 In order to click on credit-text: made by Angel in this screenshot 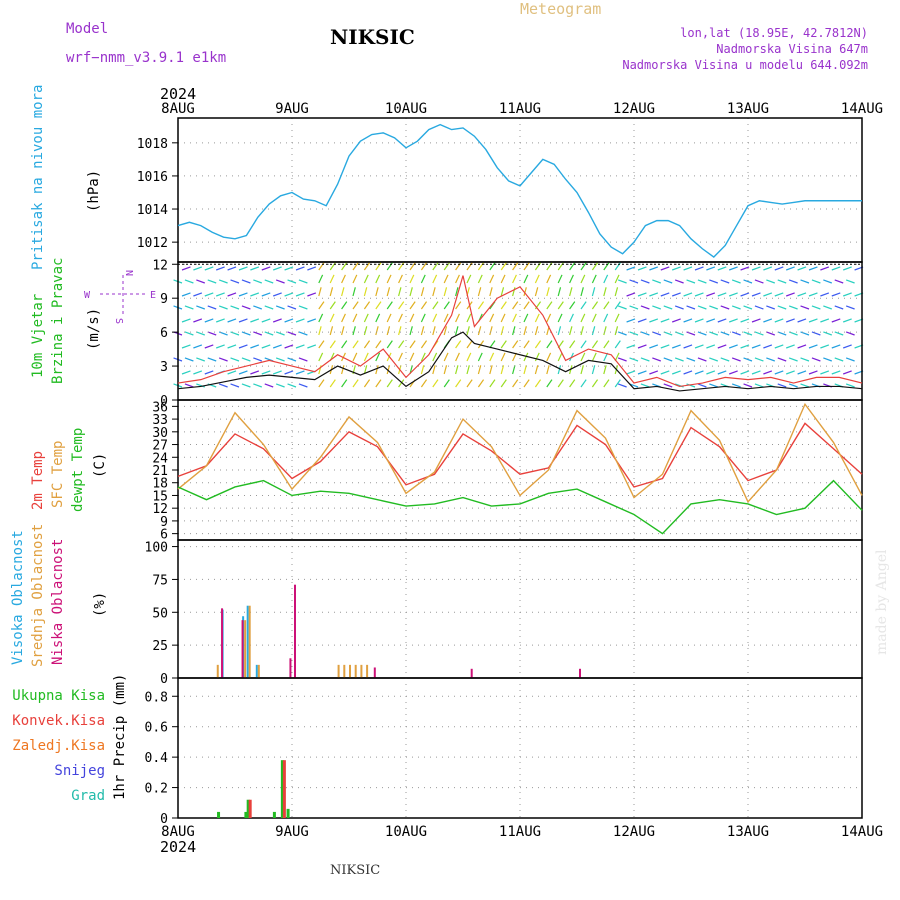, I will do `click(882, 602)`.